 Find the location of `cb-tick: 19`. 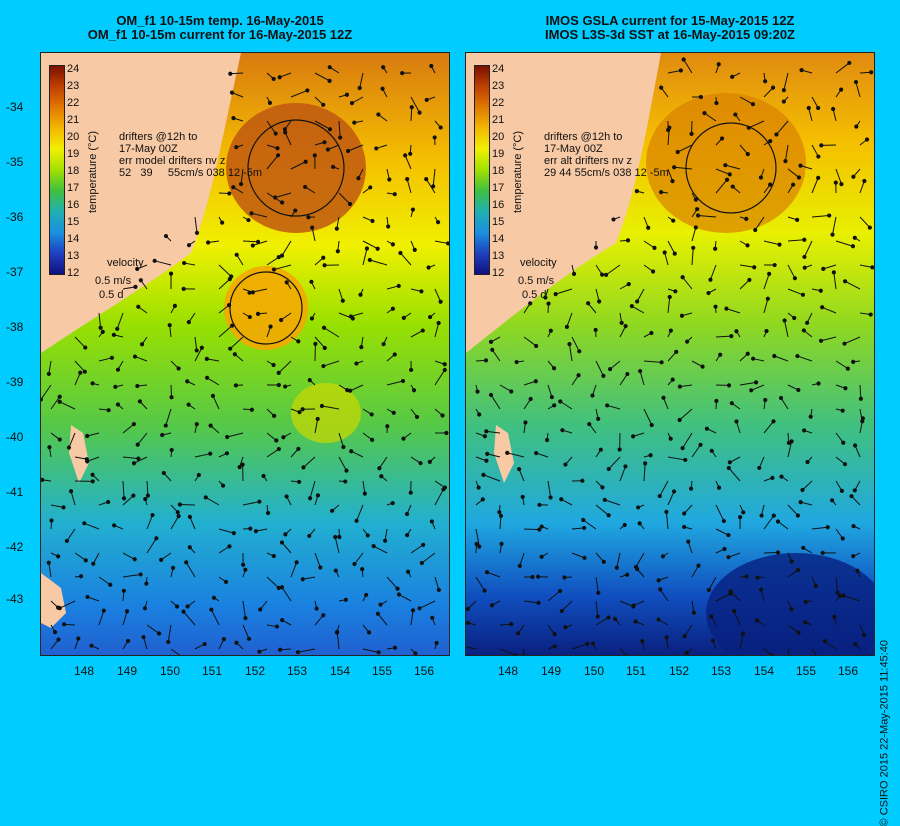

cb-tick: 19 is located at coordinates (73, 154).